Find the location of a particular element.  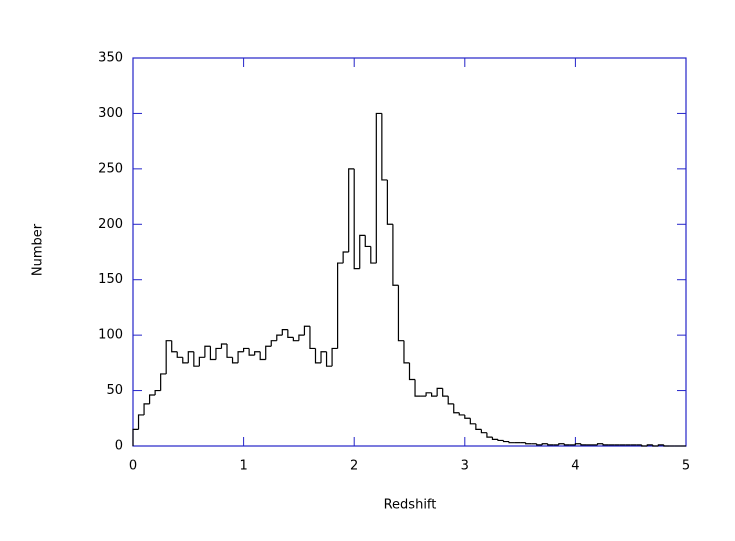

y-tick-label: 250 is located at coordinates (110, 168).